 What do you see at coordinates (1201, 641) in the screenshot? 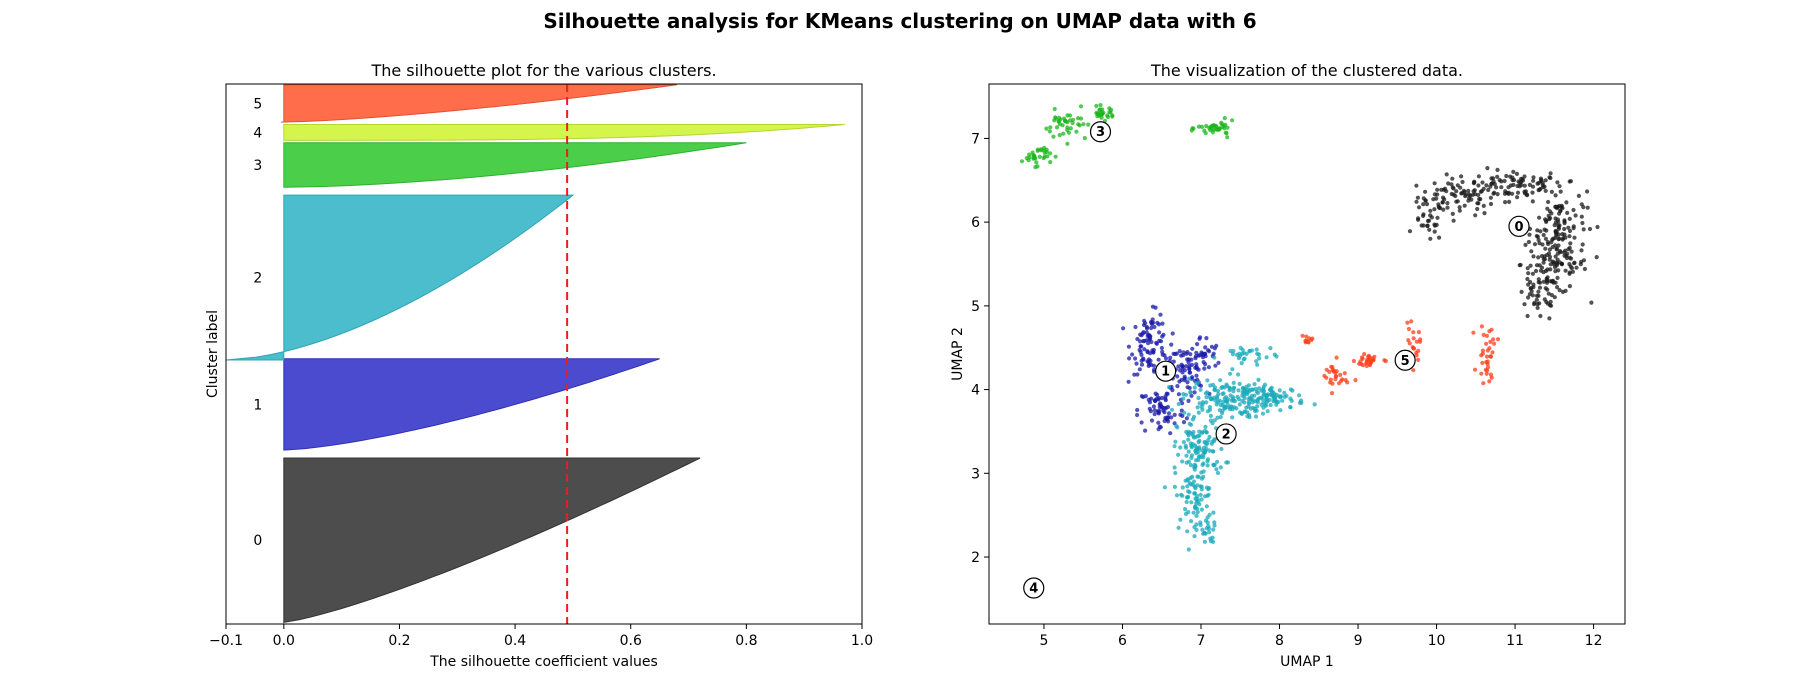
I see `scatter-x-tick-label: 7` at bounding box center [1201, 641].